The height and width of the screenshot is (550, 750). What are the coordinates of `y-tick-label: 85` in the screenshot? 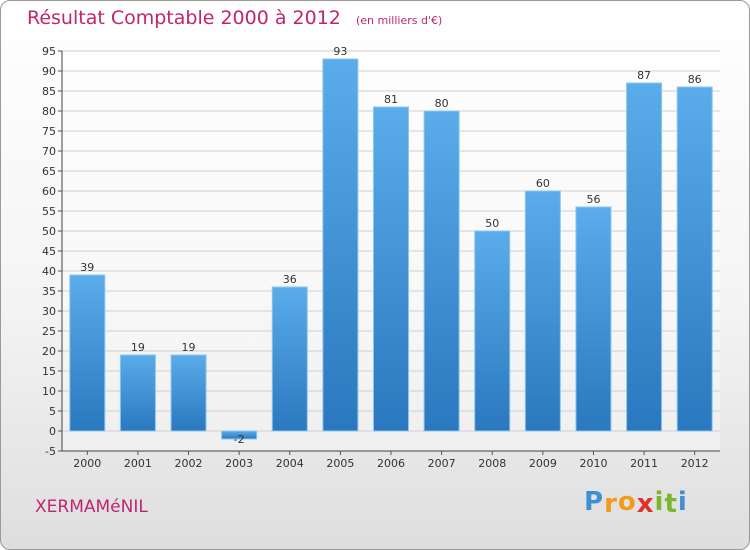 It's located at (49, 91).